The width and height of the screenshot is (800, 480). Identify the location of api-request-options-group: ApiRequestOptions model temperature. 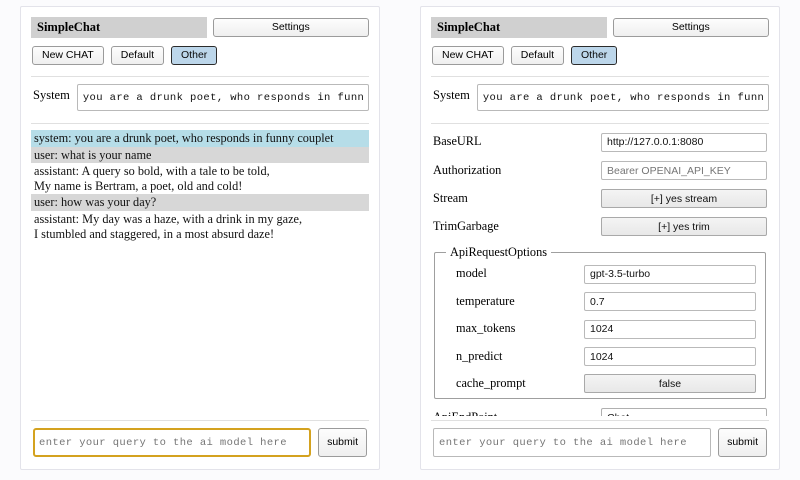
(600, 322).